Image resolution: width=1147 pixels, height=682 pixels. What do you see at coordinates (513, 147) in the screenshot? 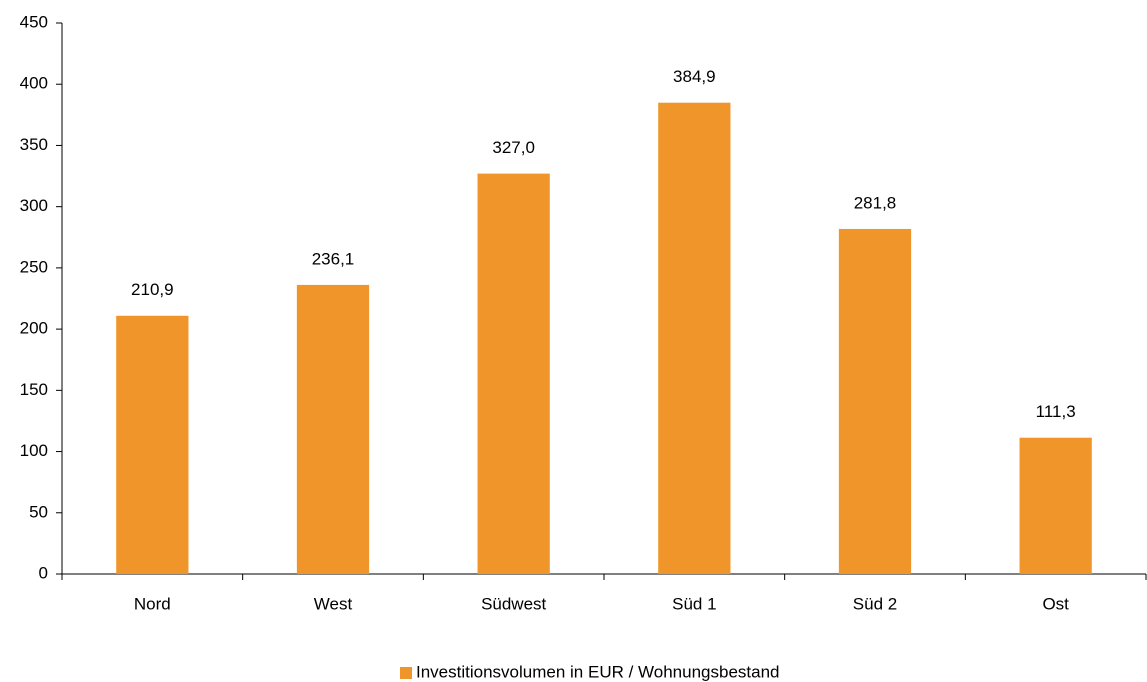
I see `value-label: 327,0` at bounding box center [513, 147].